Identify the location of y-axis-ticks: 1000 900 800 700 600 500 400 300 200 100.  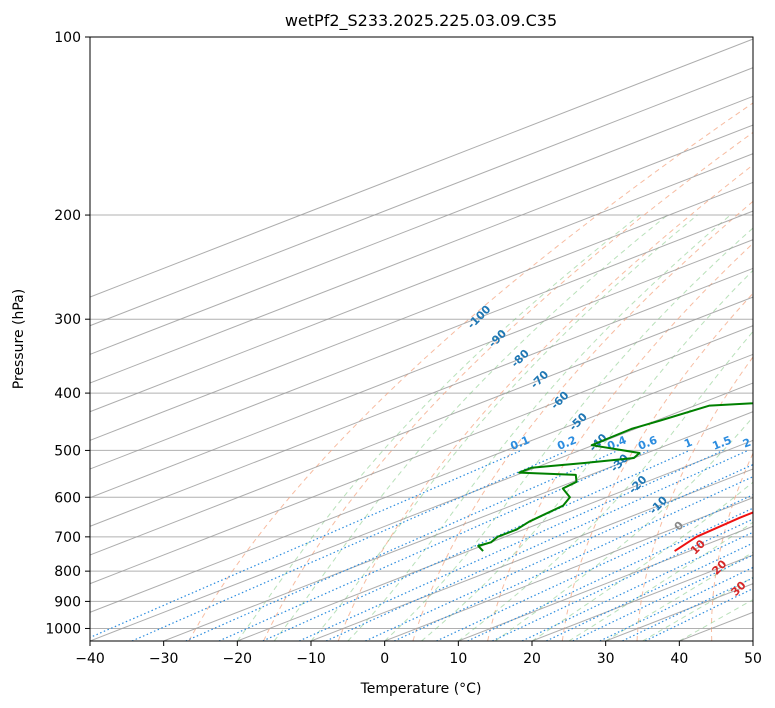
(67, 333).